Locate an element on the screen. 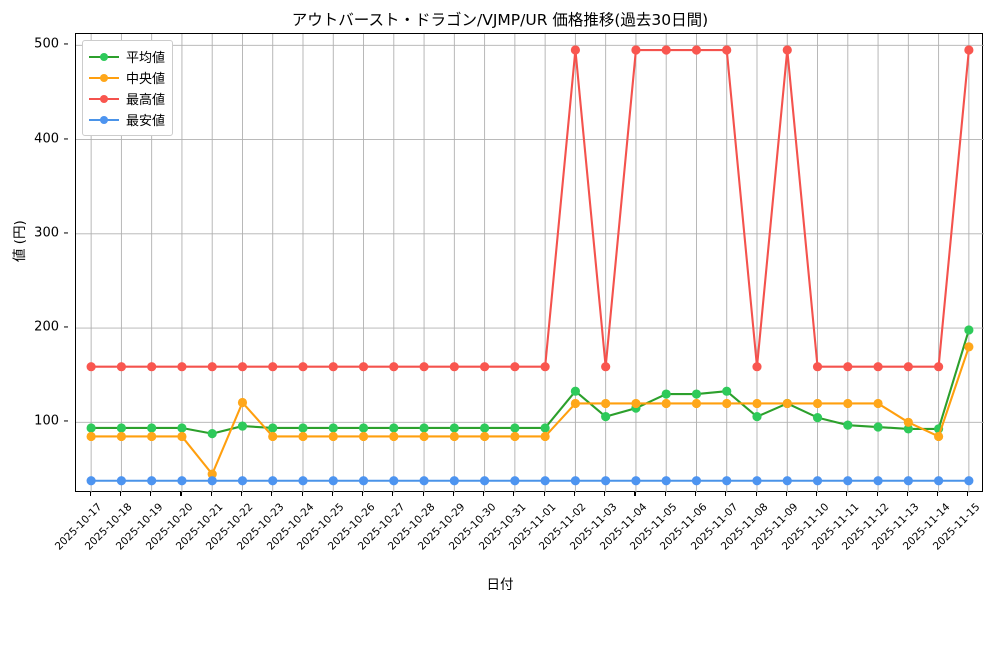  legend-item-3: 最安値 is located at coordinates (127, 119).